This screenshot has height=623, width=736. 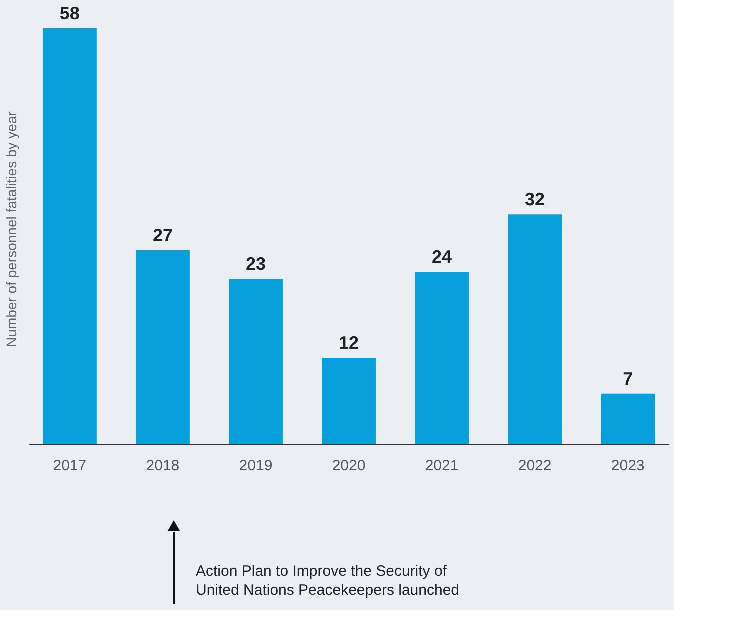 I want to click on data-label: 7, so click(x=628, y=378).